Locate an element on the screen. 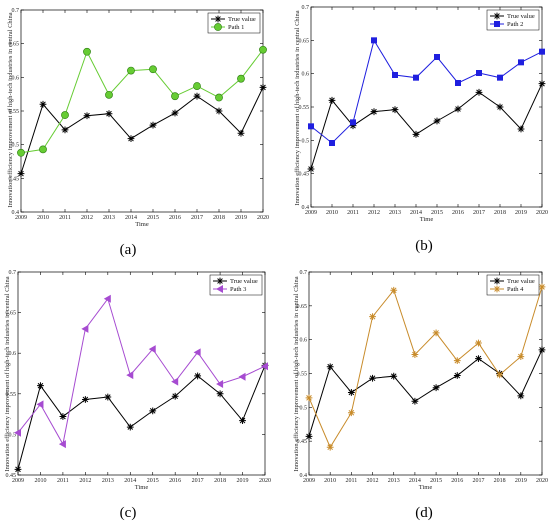  legend-item: Path 2 is located at coordinates (506, 24).